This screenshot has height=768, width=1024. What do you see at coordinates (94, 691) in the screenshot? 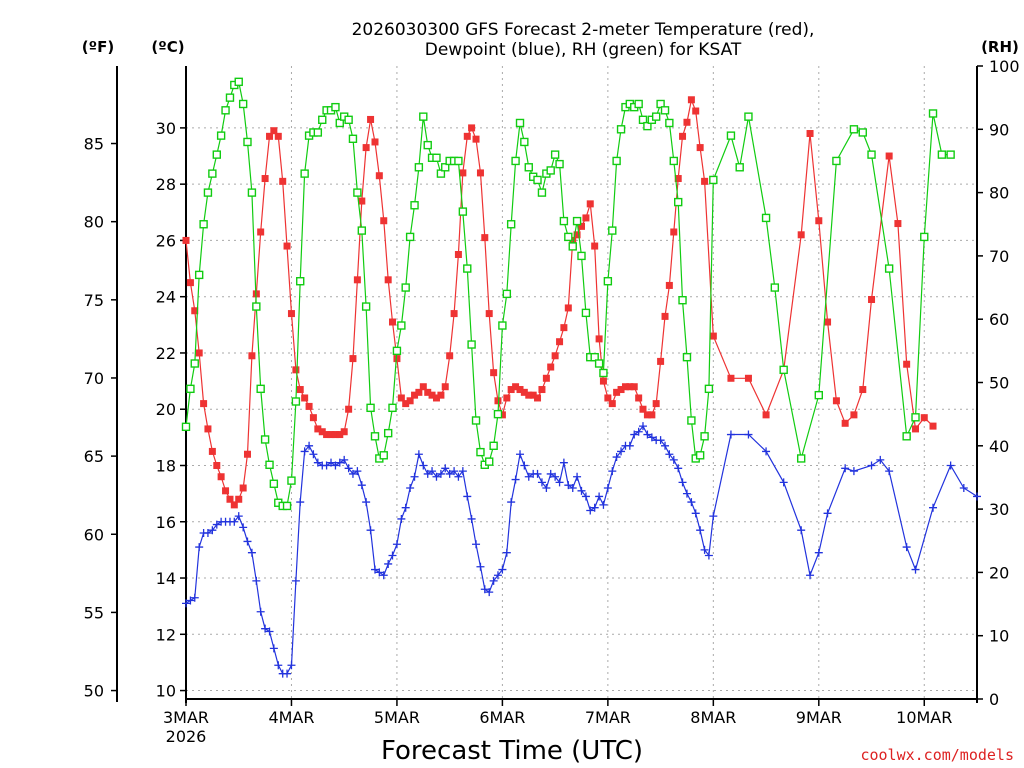
I see `fahrenheit-tick-label: 50` at bounding box center [94, 691].